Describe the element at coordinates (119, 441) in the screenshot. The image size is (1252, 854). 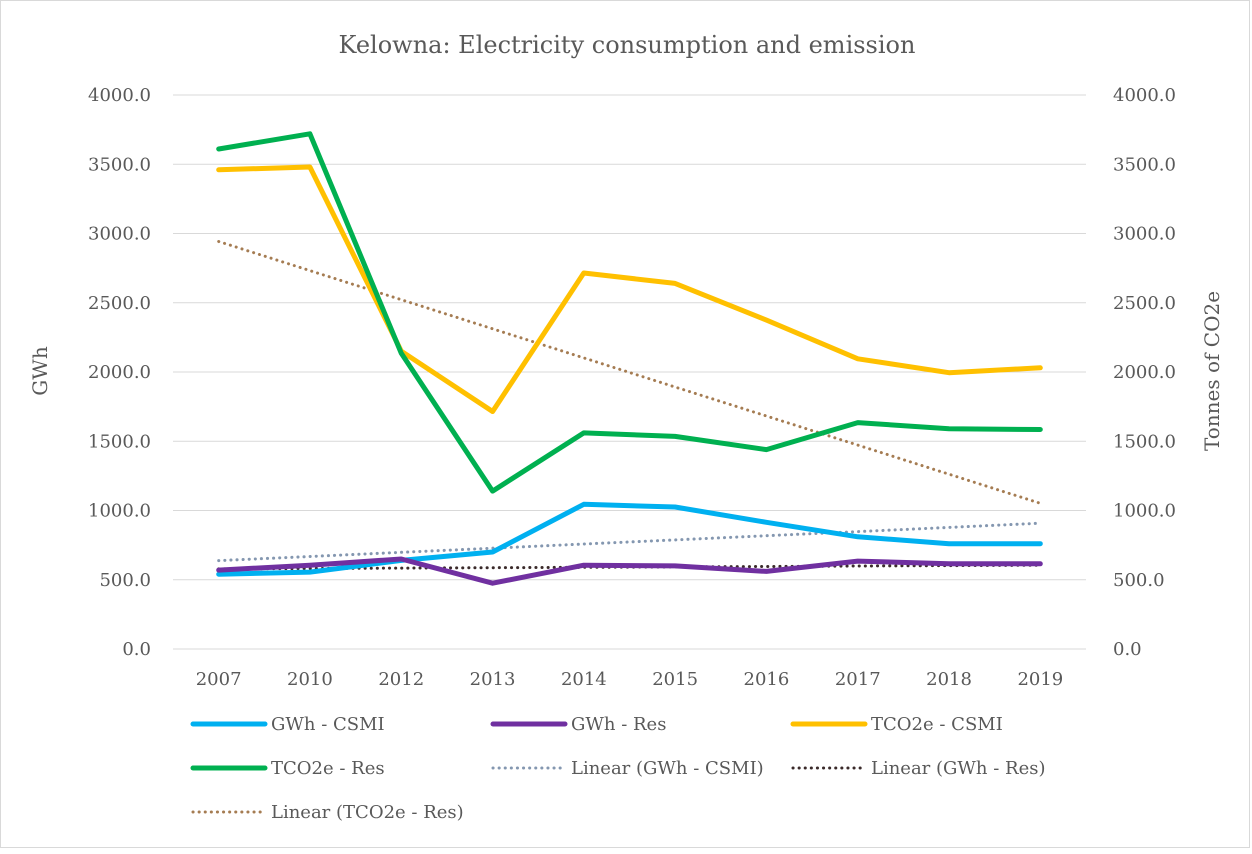
I see `y-left-tick-label: 1500.0` at that location.